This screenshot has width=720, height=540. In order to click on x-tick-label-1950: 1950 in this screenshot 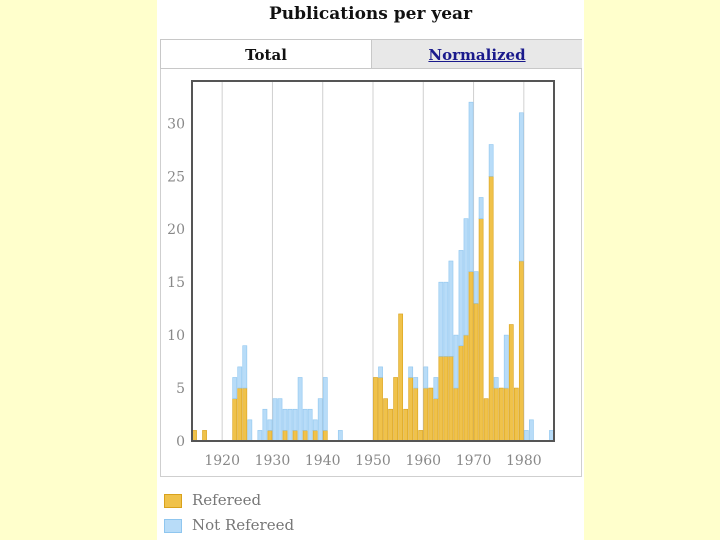, I will do `click(373, 461)`.